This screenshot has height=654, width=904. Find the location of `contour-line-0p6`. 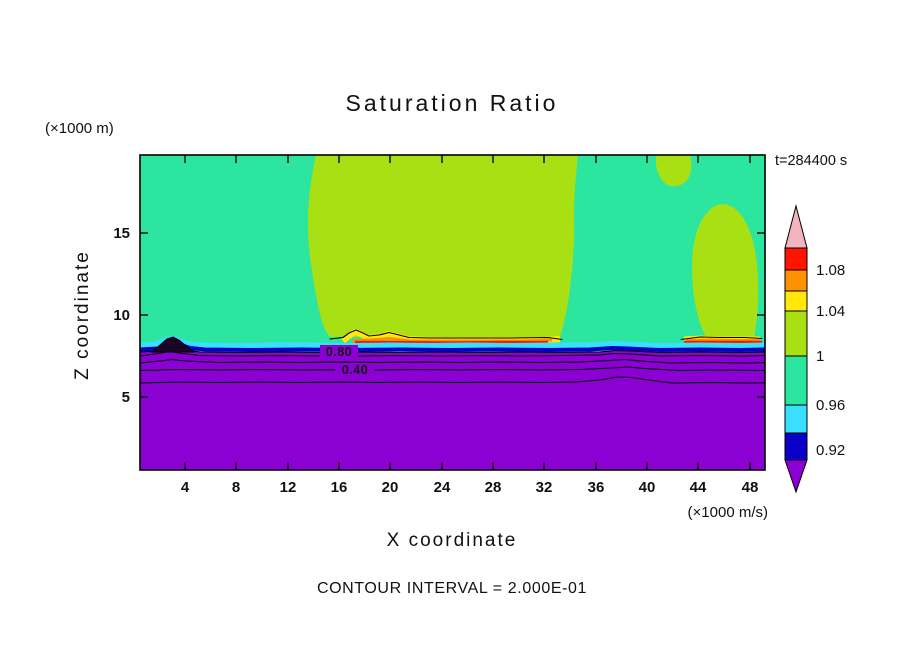

contour-line-0p6 is located at coordinates (452, 361).